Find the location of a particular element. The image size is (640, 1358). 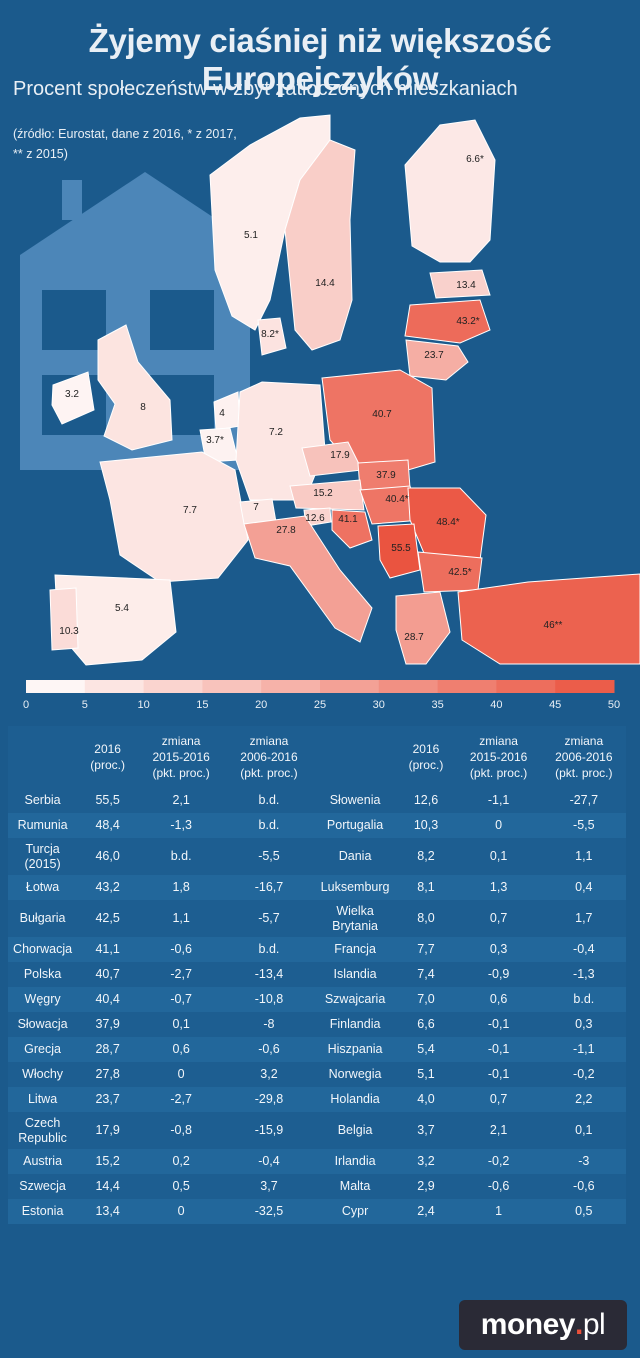

scale-tick-label: 50 is located at coordinates (614, 705).